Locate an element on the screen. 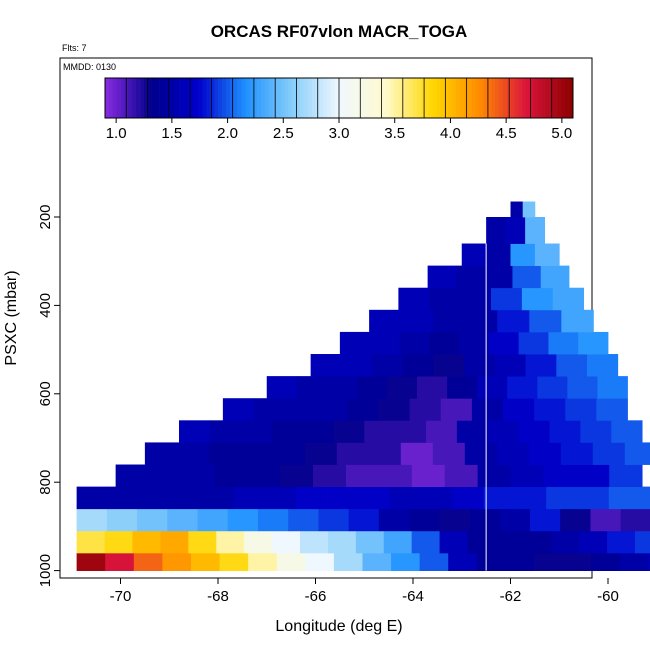 This screenshot has width=650, height=650. colorbar-tick-label: 5.0 is located at coordinates (561, 133).